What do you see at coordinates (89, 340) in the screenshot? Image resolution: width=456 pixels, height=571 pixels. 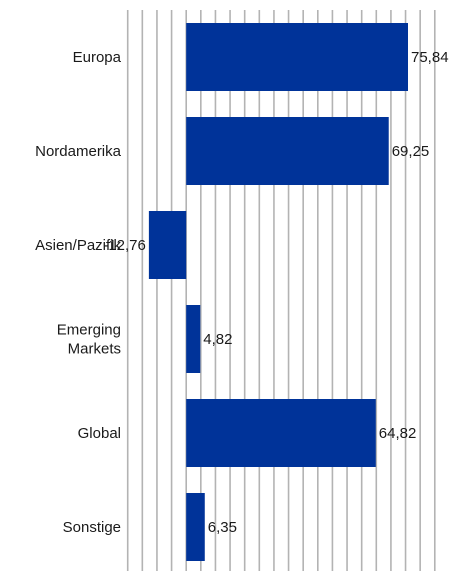 I see `category-label: Emerging Markets` at bounding box center [89, 340].